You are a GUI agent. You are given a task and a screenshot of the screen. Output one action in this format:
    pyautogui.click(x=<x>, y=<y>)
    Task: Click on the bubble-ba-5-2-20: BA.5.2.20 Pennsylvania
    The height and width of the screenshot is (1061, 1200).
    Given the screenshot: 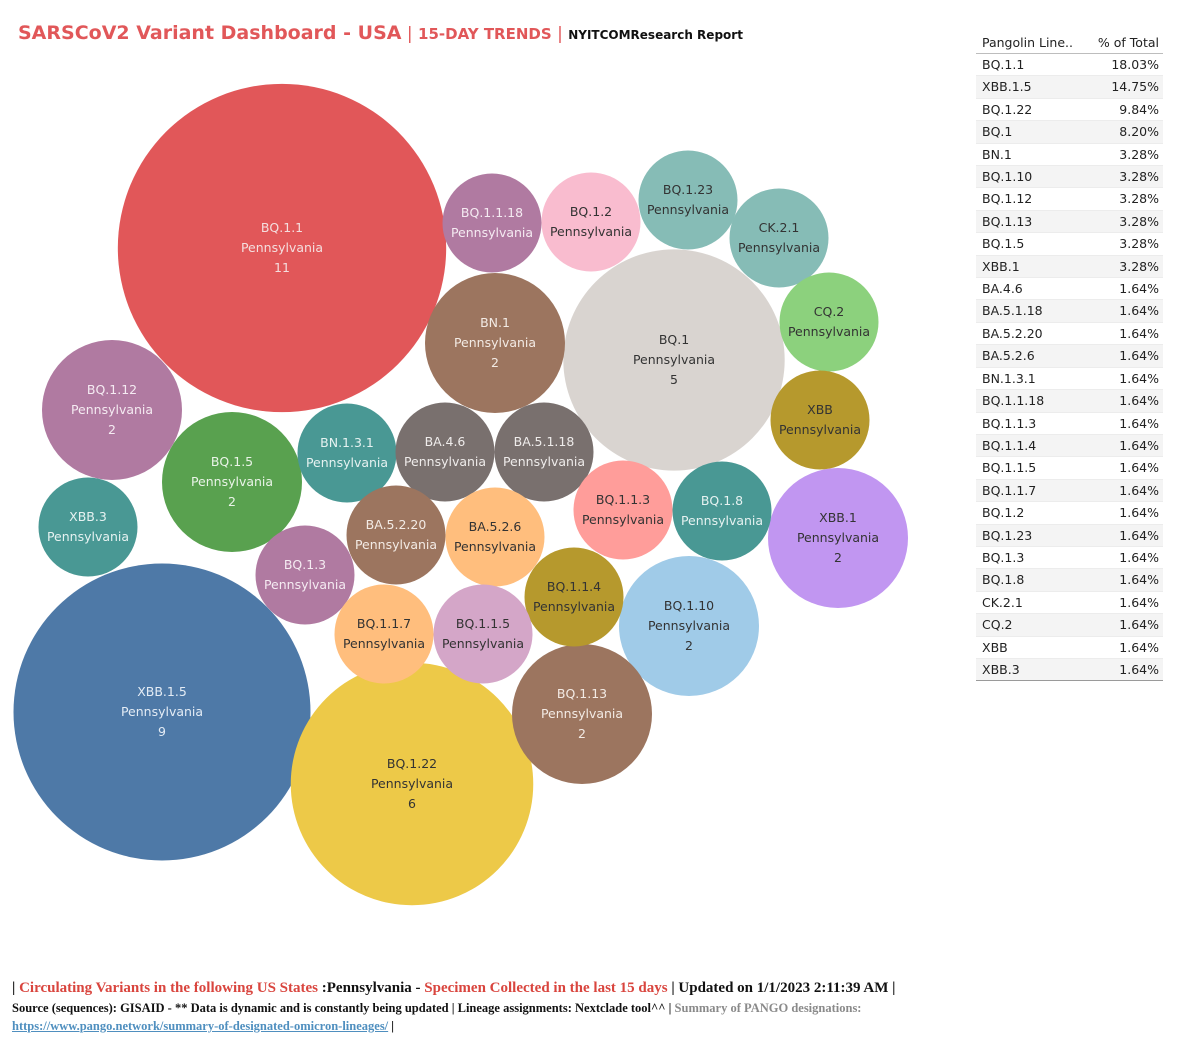 What is the action you would take?
    pyautogui.click(x=396, y=535)
    